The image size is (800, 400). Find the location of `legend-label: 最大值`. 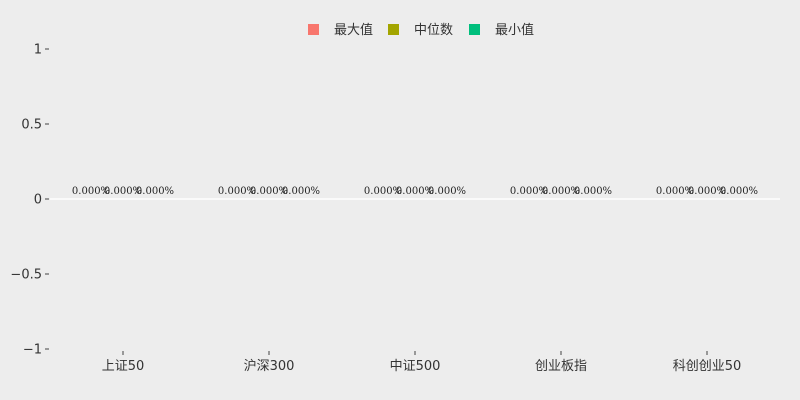

legend-label: 最大值 is located at coordinates (353, 30).